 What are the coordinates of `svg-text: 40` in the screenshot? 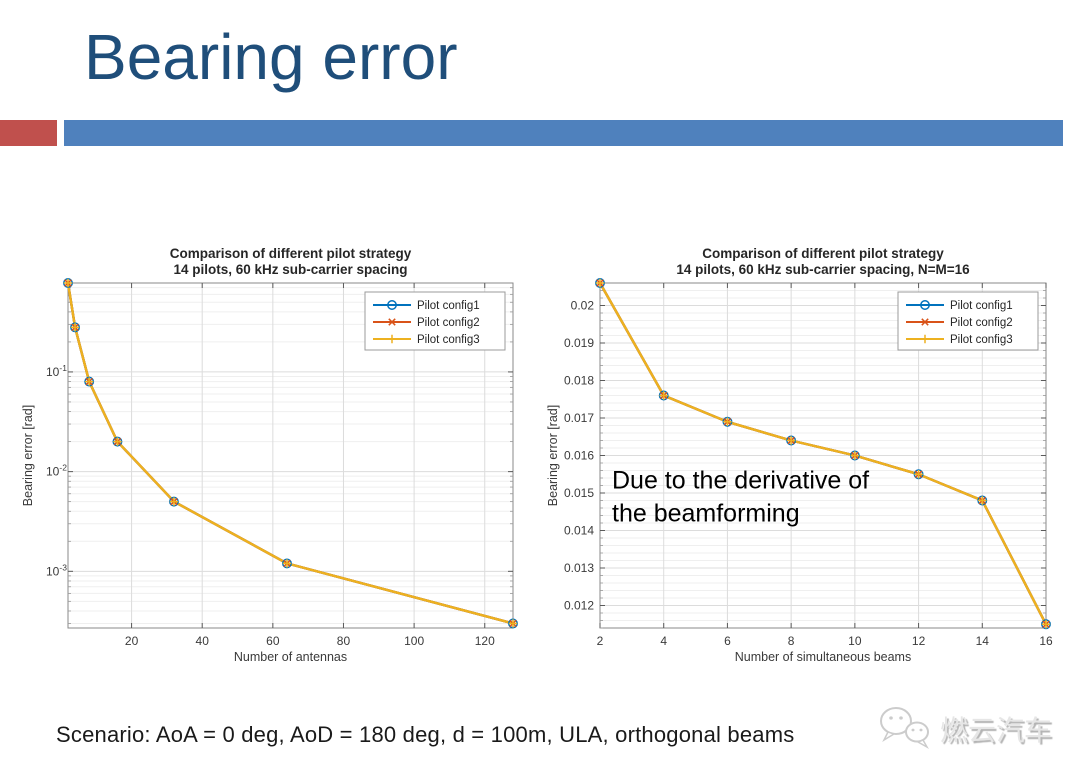 It's located at (203, 641).